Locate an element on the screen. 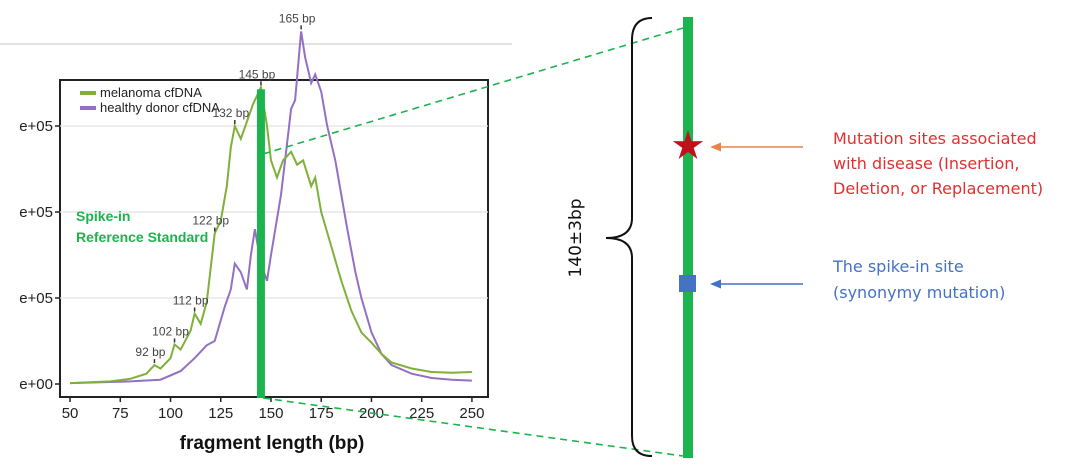  x-tick-label: 100 is located at coordinates (170, 413).